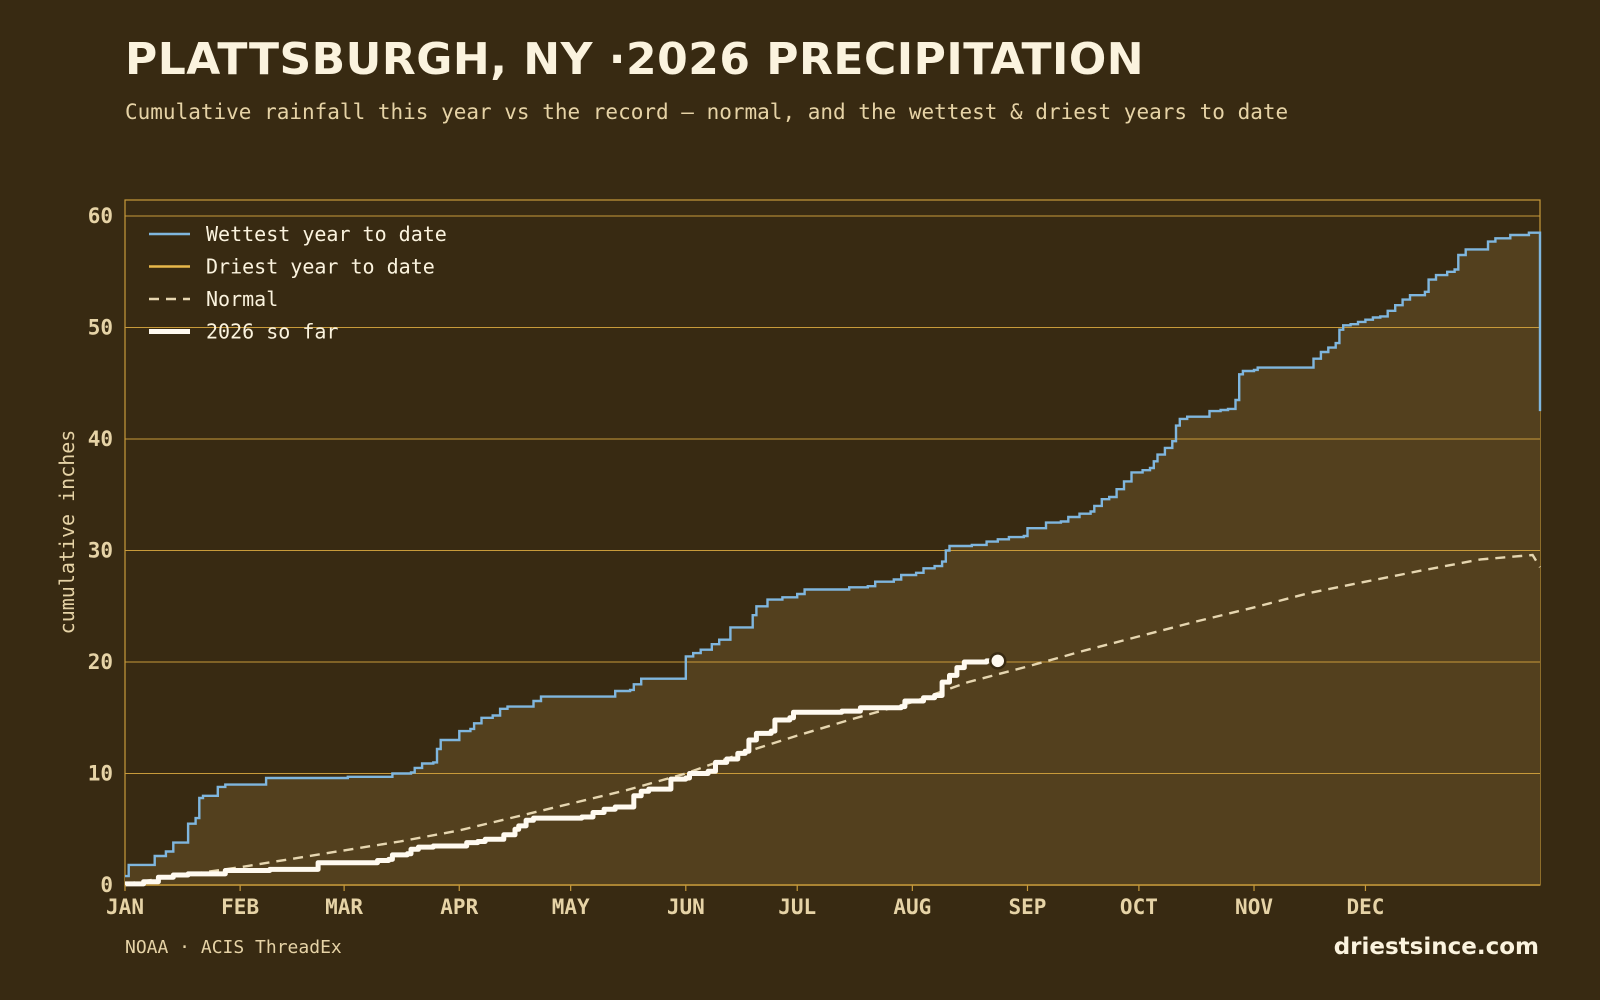 This screenshot has width=1600, height=1000. What do you see at coordinates (344, 907) in the screenshot?
I see `x-tick-label: MAR` at bounding box center [344, 907].